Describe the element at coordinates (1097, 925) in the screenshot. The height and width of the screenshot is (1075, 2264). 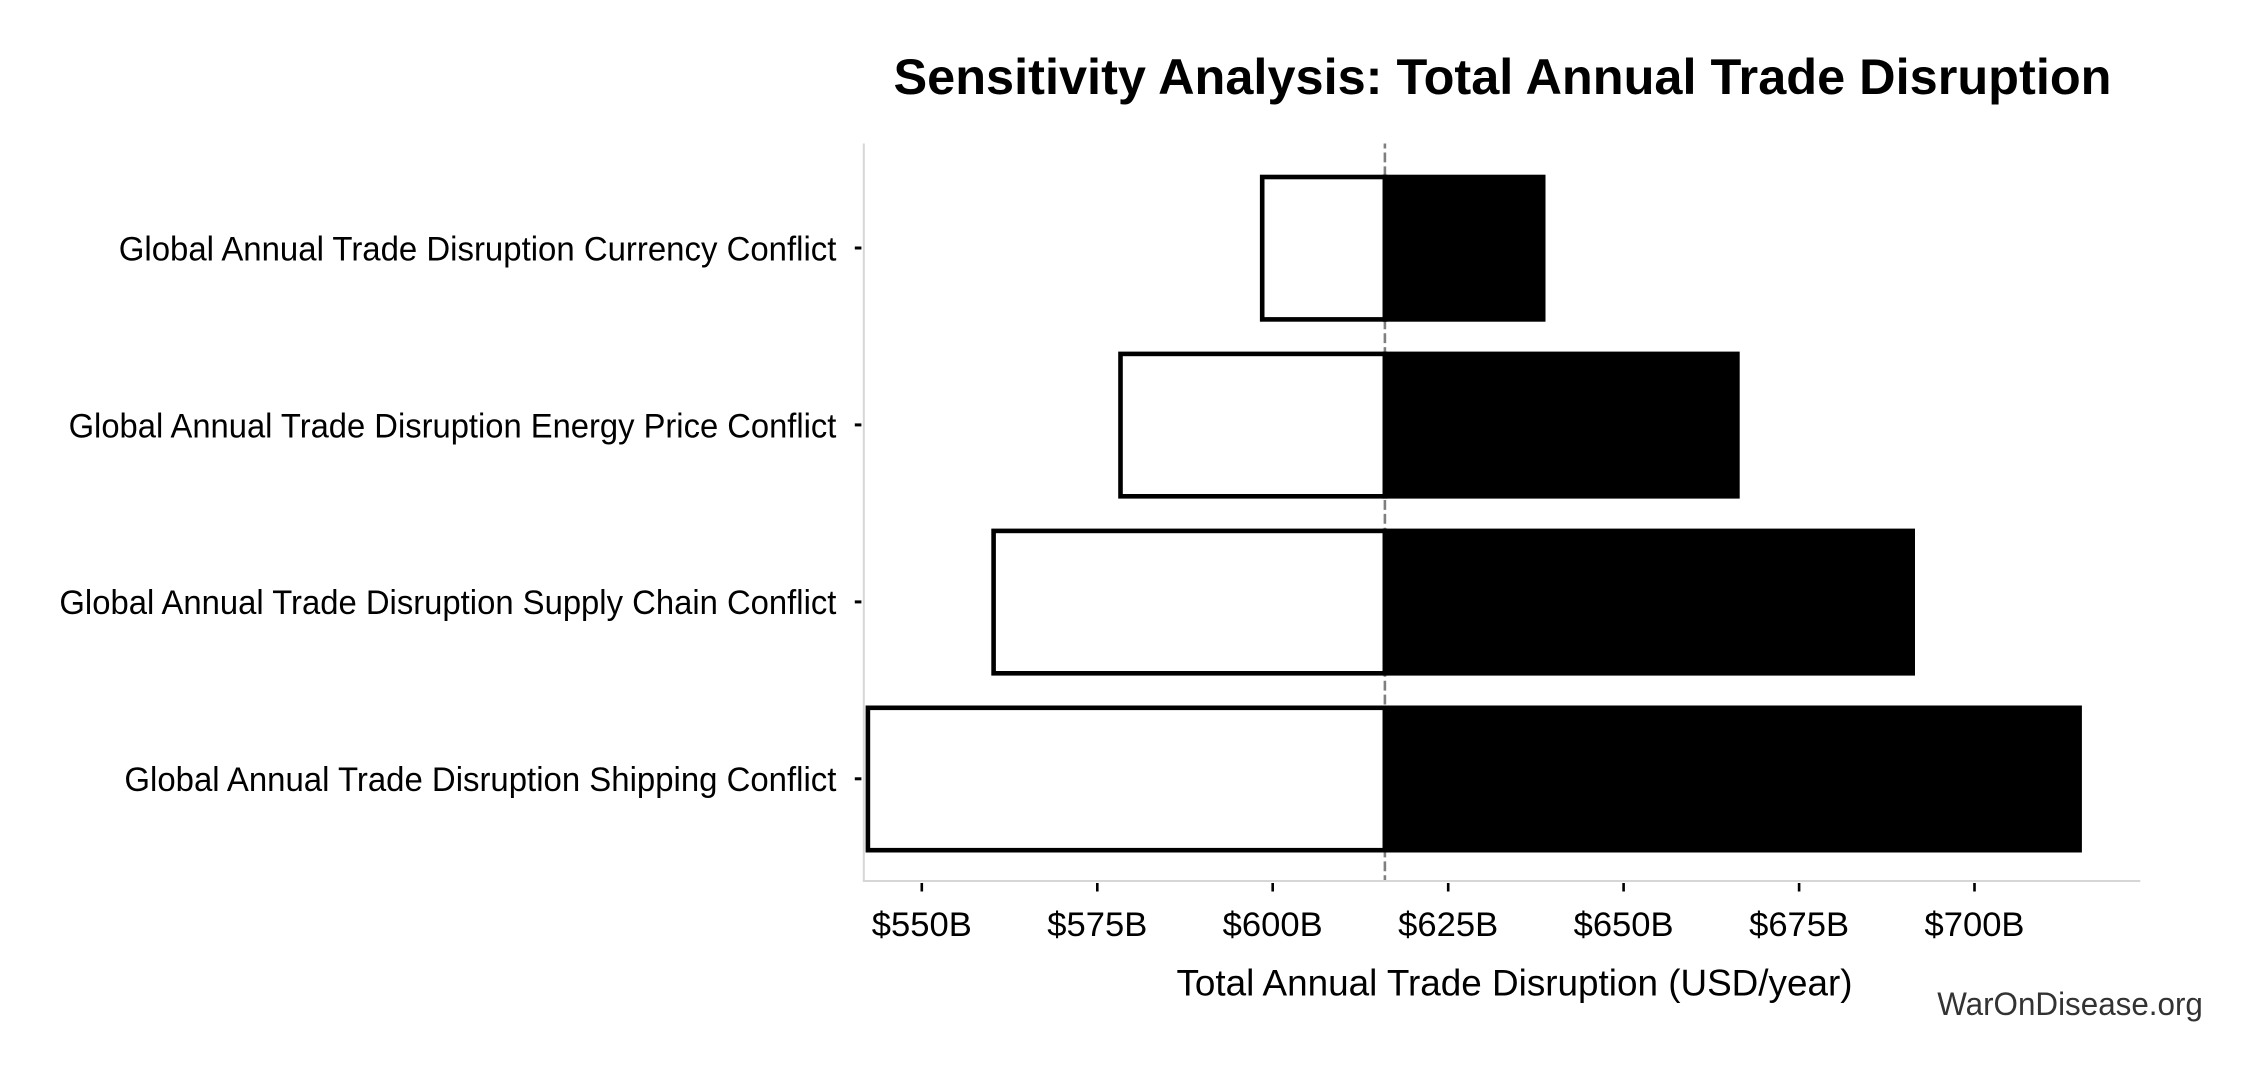
I see `svg-text: $575B` at that location.